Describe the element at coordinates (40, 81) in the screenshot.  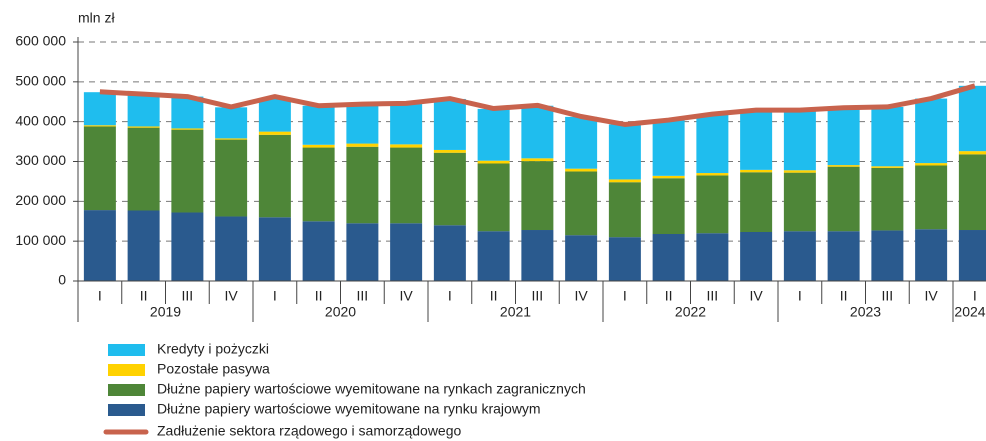
I see `y-tick-label: 500 000` at that location.